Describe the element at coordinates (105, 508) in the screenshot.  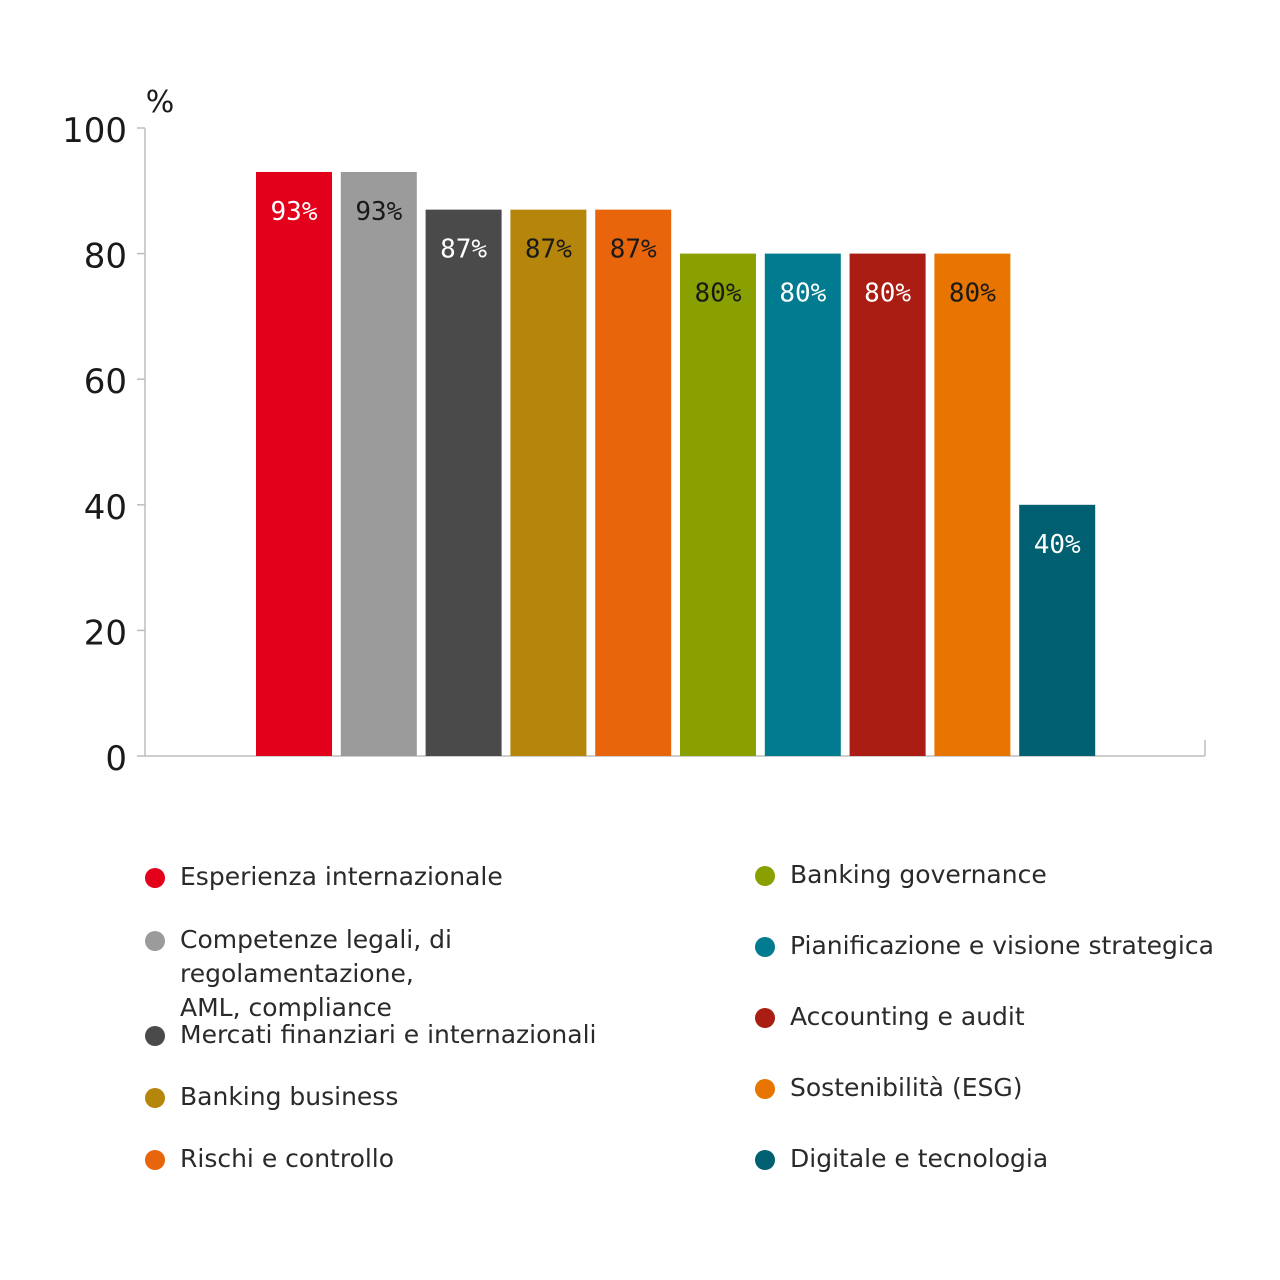
I see `y-tick-label: 40` at that location.